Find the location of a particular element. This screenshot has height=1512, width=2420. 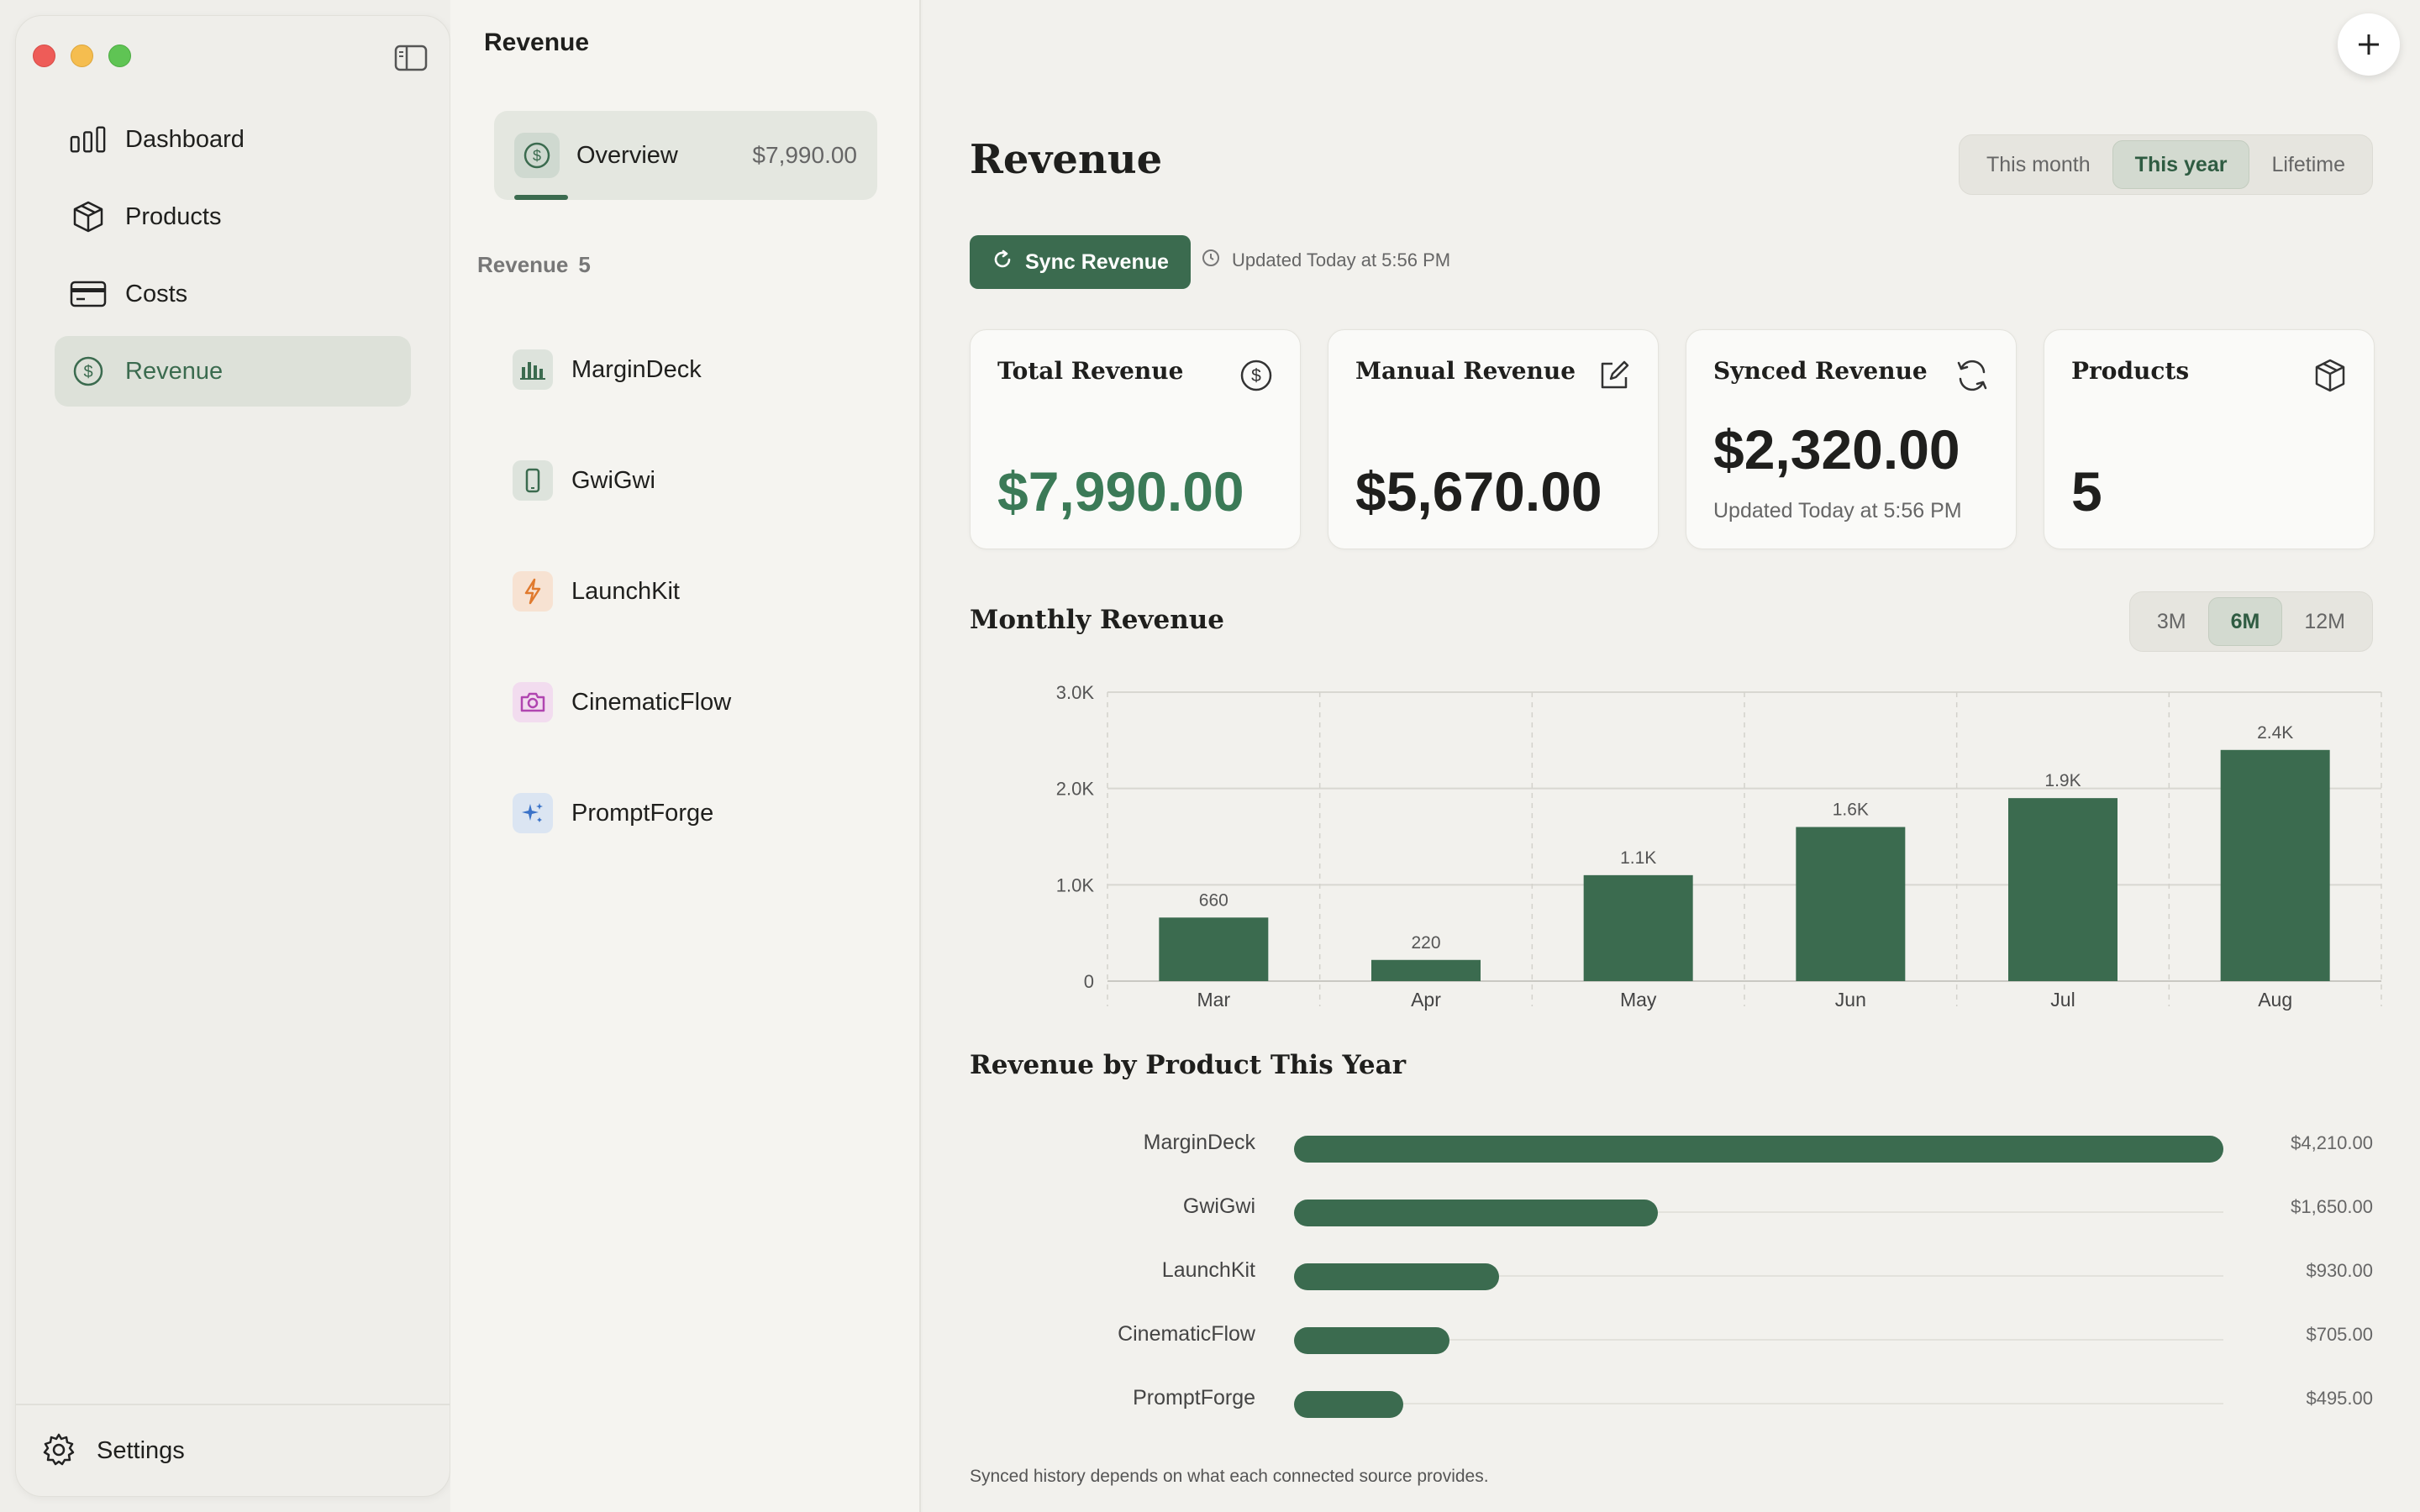

bar-chart-icon is located at coordinates (88, 139).